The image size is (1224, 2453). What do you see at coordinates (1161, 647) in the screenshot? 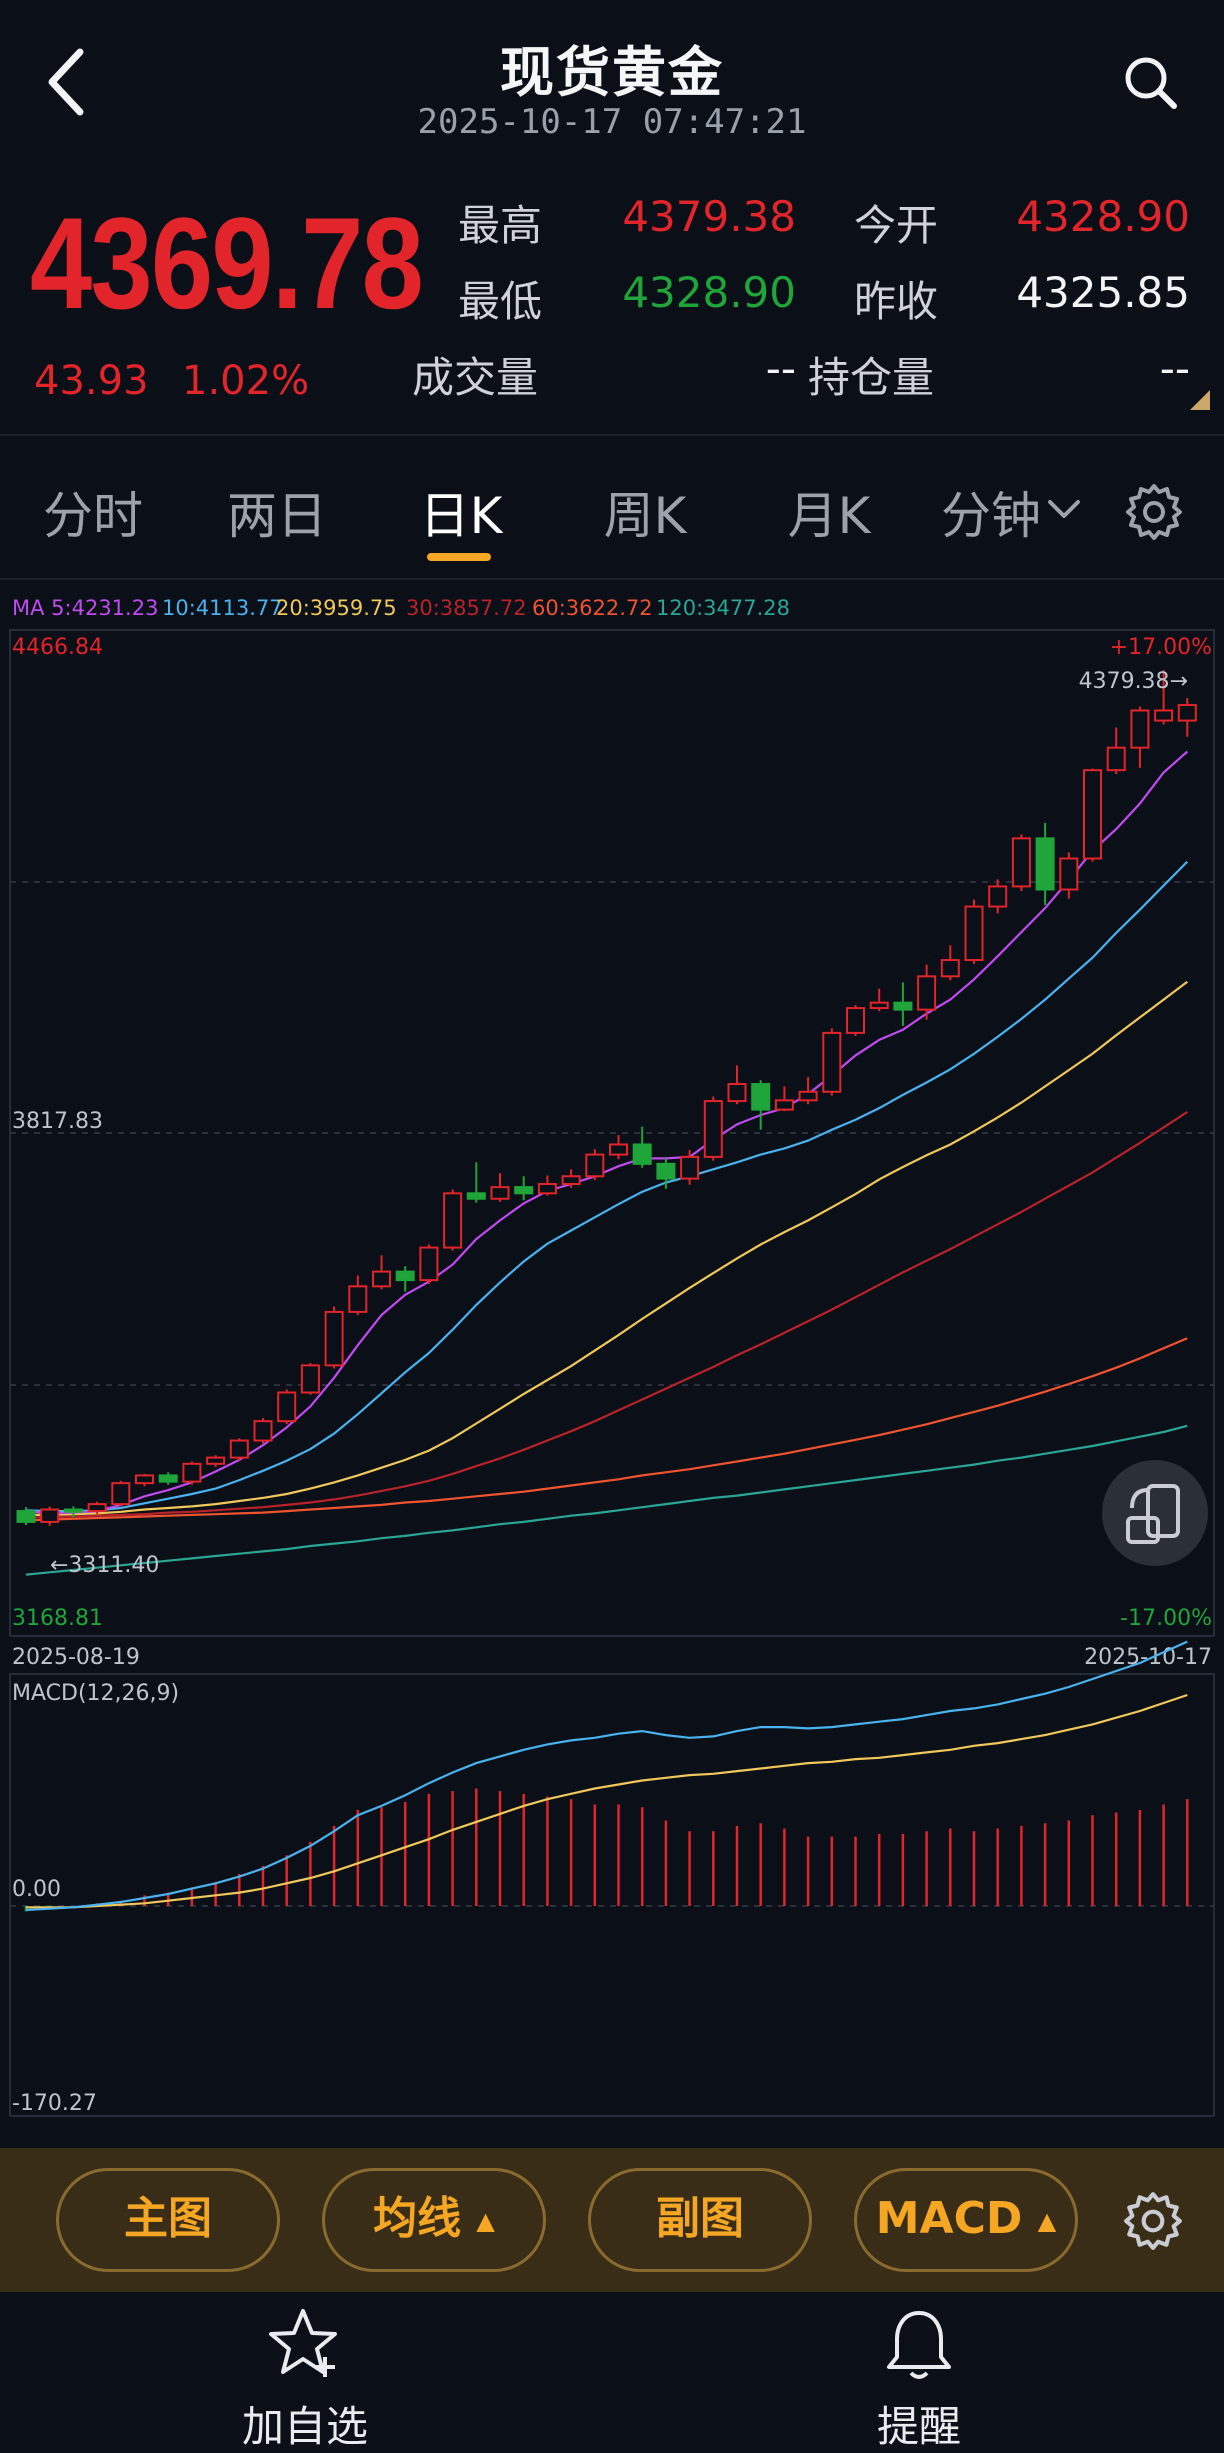
I see `pct-max-label: +17.00%` at bounding box center [1161, 647].